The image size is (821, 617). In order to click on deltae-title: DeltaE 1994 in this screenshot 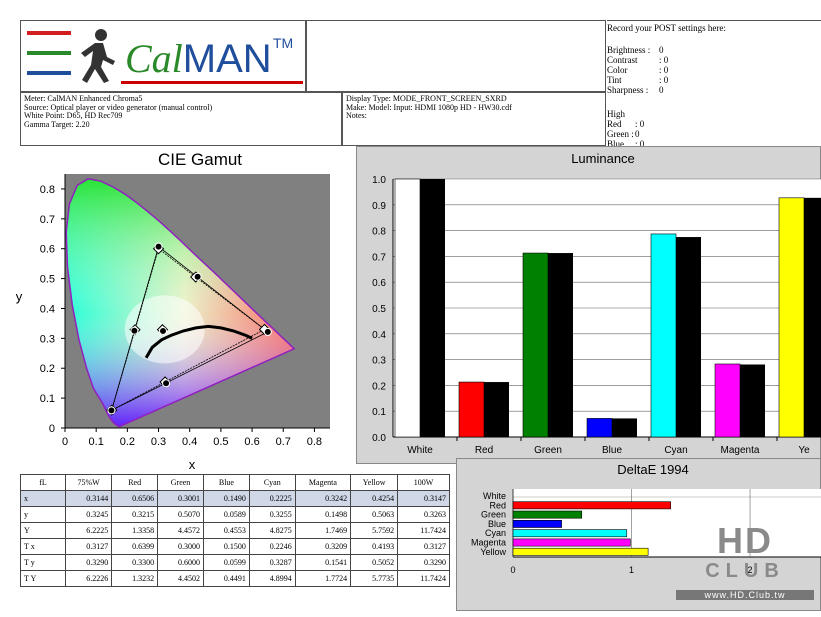, I will do `click(653, 469)`.